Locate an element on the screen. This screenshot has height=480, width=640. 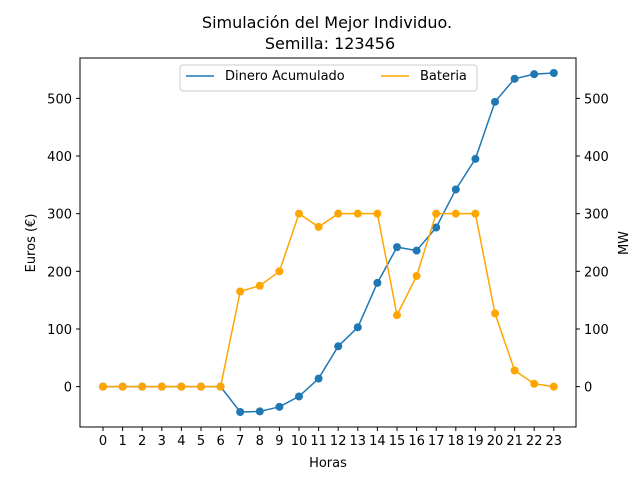
right-y-tick-label: 300 is located at coordinates (596, 215).